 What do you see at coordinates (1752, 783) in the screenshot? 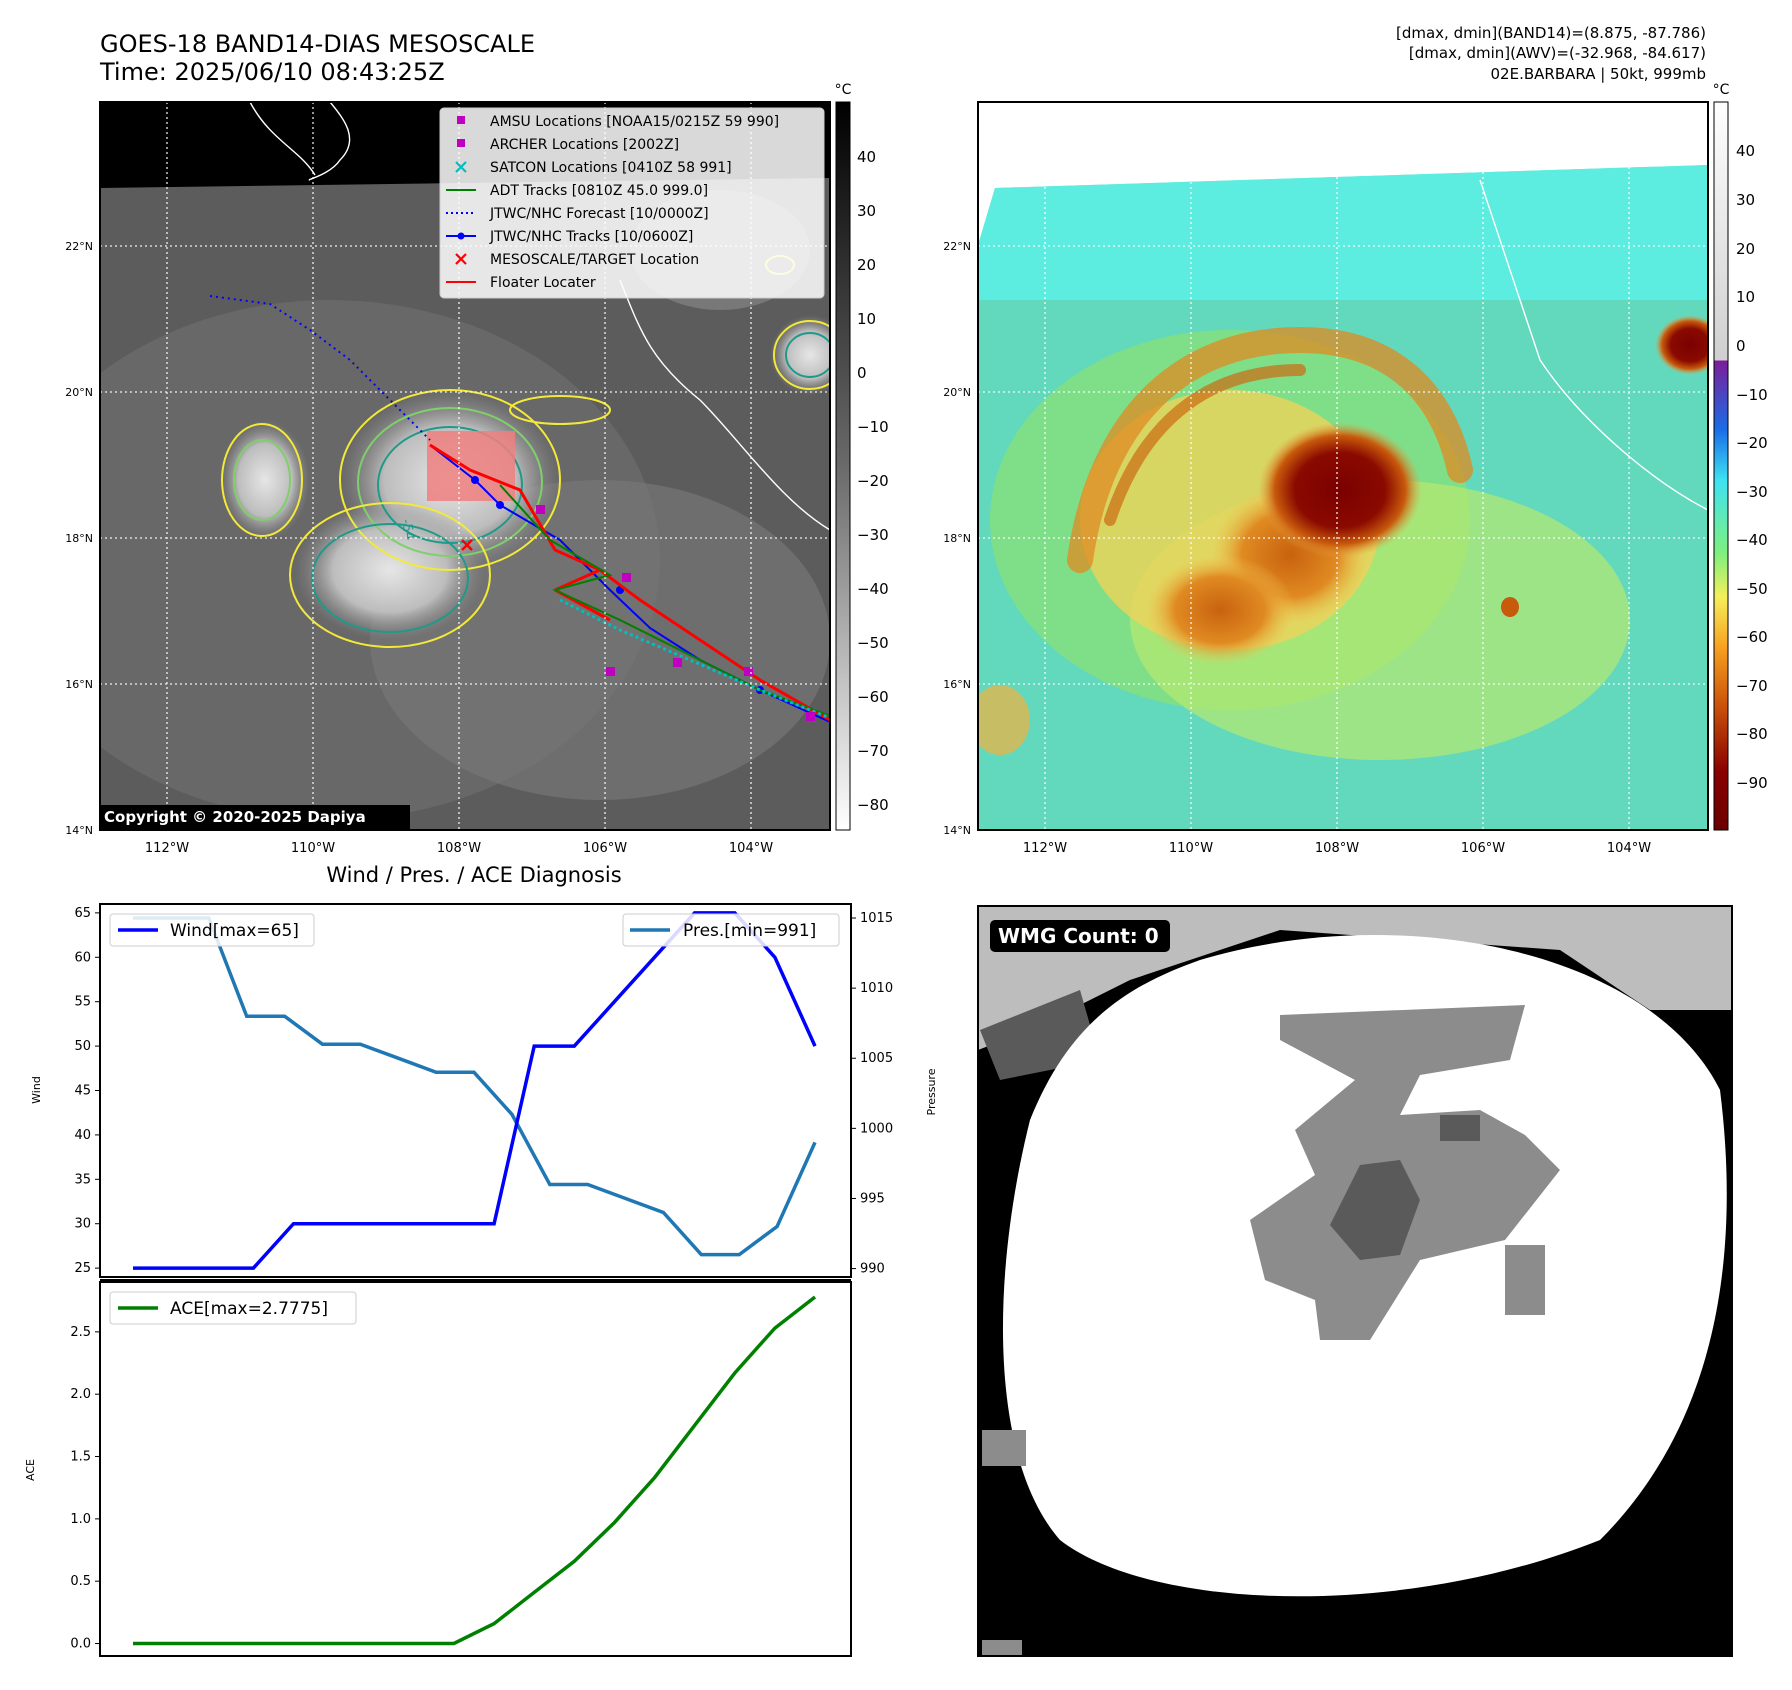
I see `svg-text: −90` at bounding box center [1752, 783].